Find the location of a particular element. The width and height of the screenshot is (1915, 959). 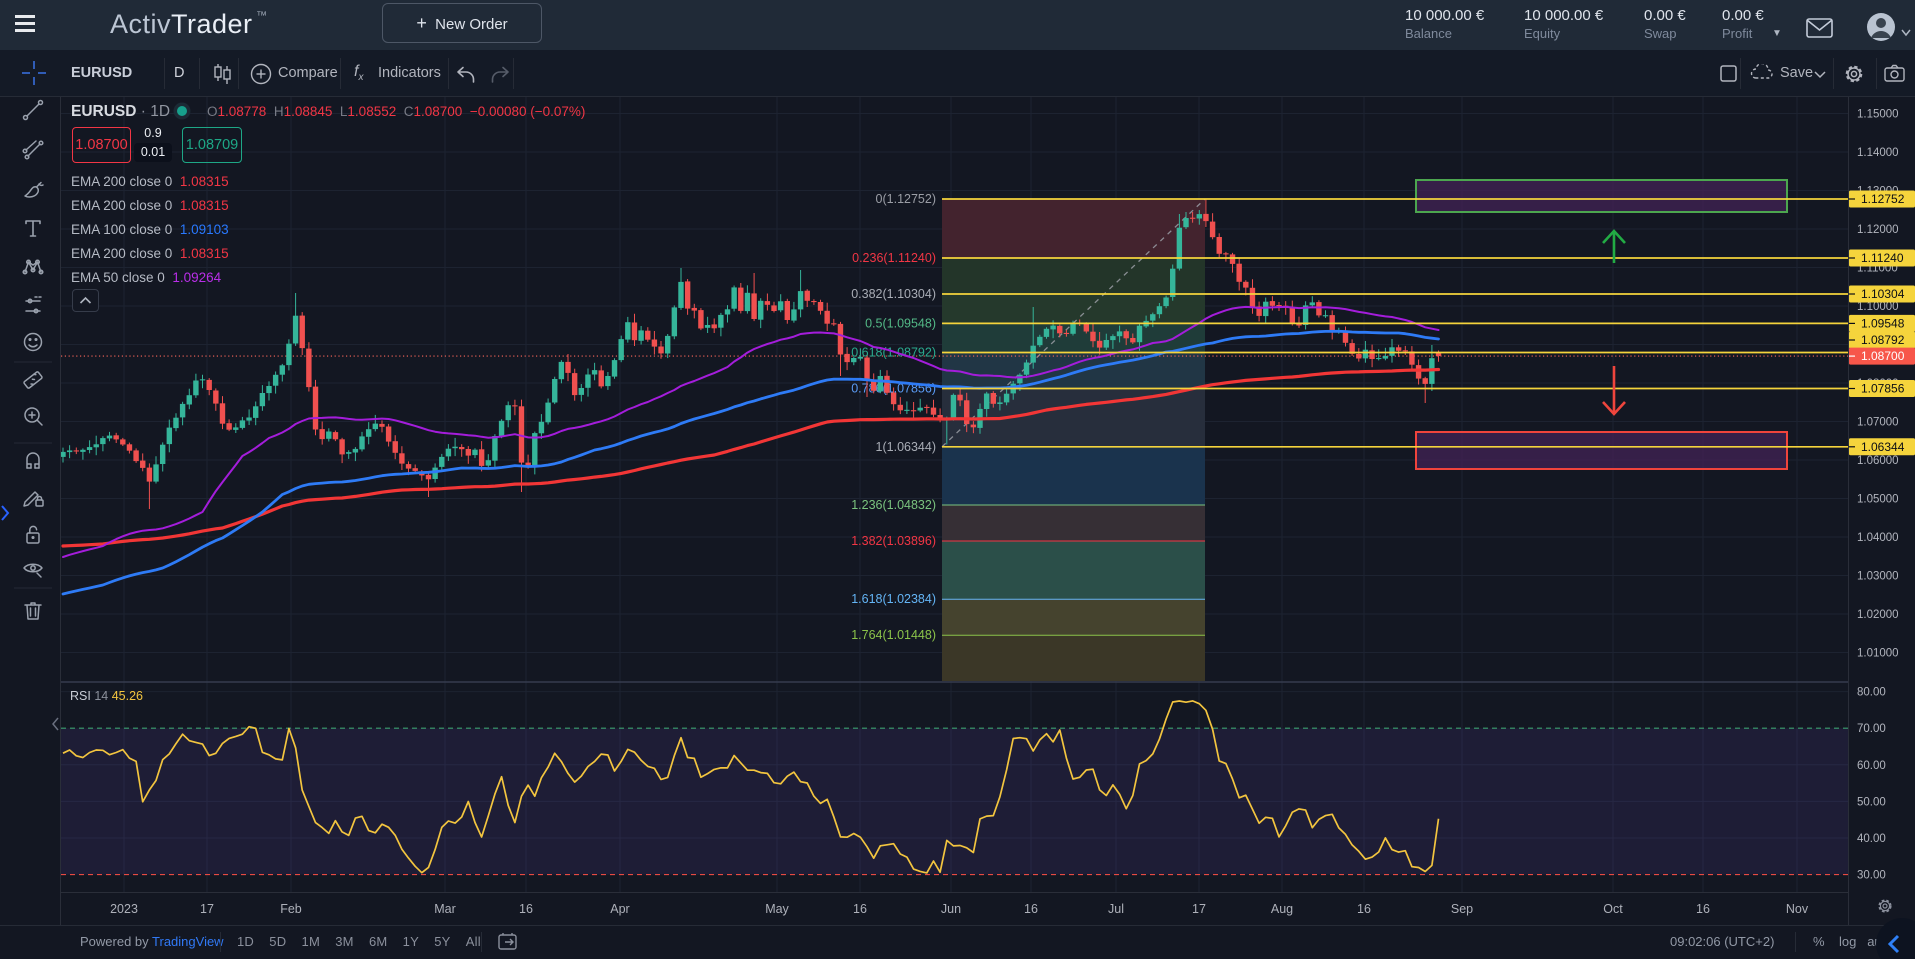

svg-text: Mar is located at coordinates (445, 909).